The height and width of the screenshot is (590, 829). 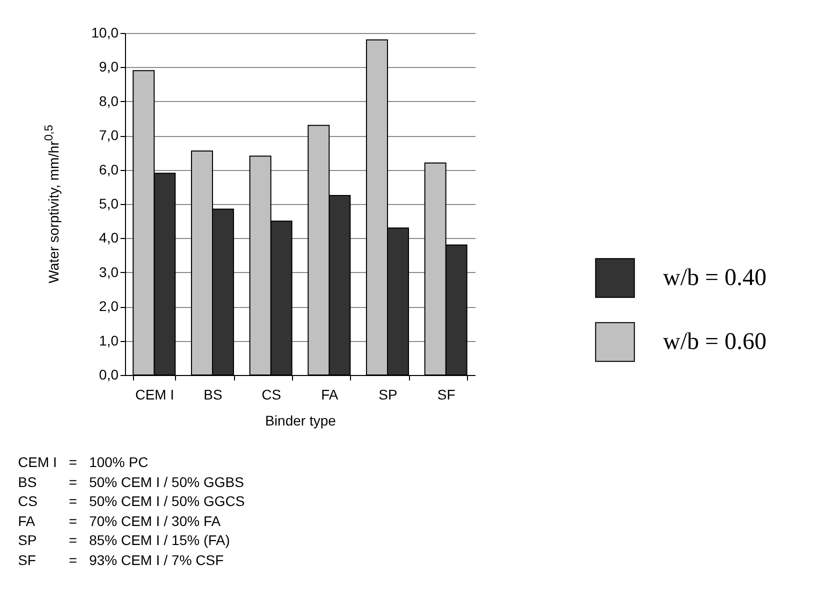 What do you see at coordinates (109, 169) in the screenshot?
I see `y-tick-label: 6,0` at bounding box center [109, 169].